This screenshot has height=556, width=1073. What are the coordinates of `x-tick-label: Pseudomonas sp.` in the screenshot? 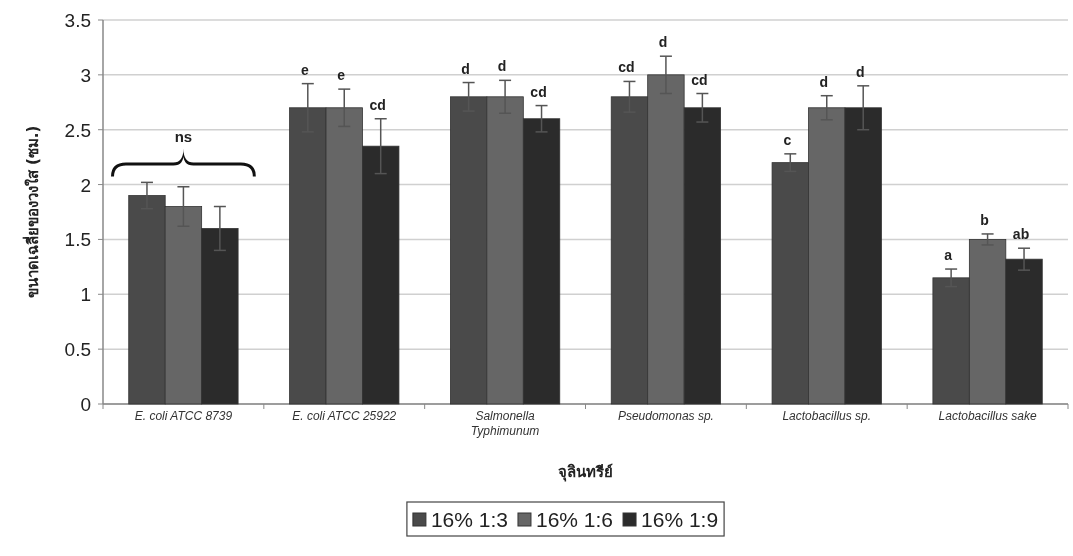 It's located at (665, 416).